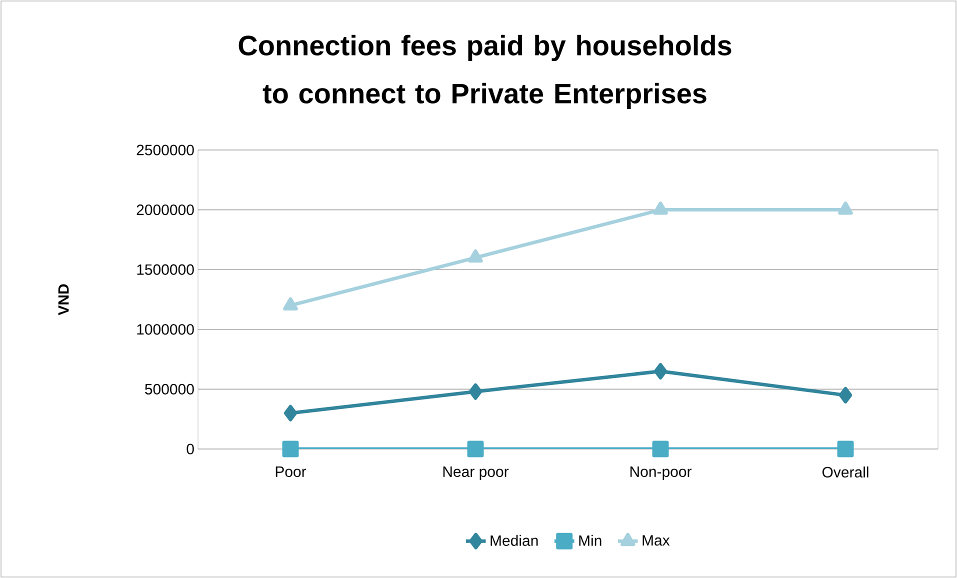  What do you see at coordinates (165, 150) in the screenshot?
I see `y-tick-label: 2500000` at bounding box center [165, 150].